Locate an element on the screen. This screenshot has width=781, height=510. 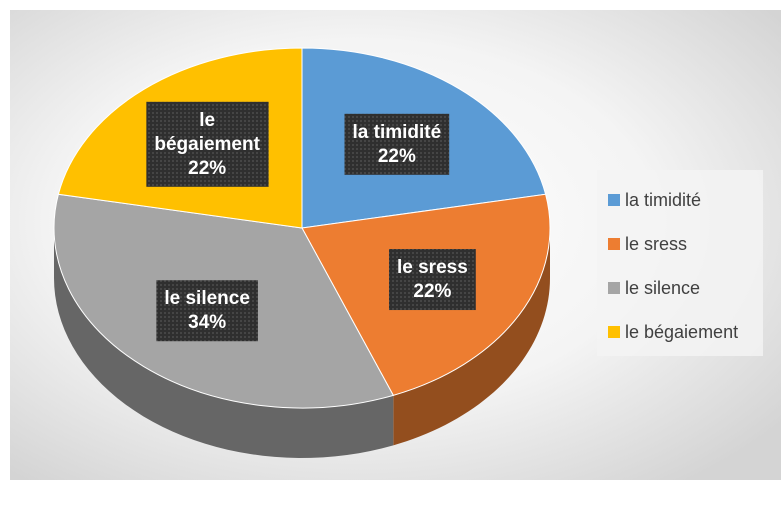
legend-label: la timidité is located at coordinates (663, 200).